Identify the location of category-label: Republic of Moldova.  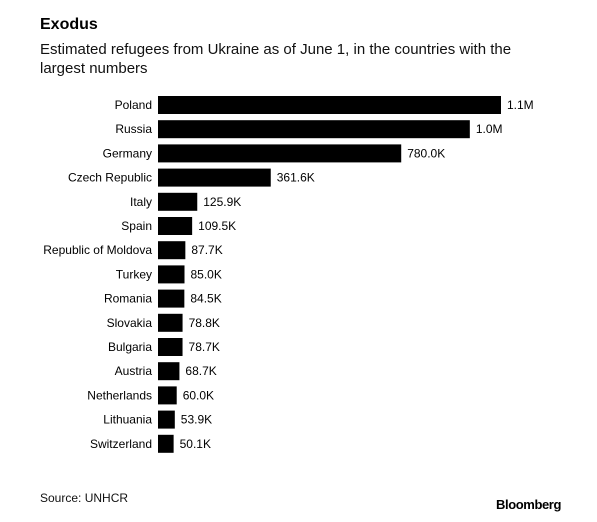
(97, 250).